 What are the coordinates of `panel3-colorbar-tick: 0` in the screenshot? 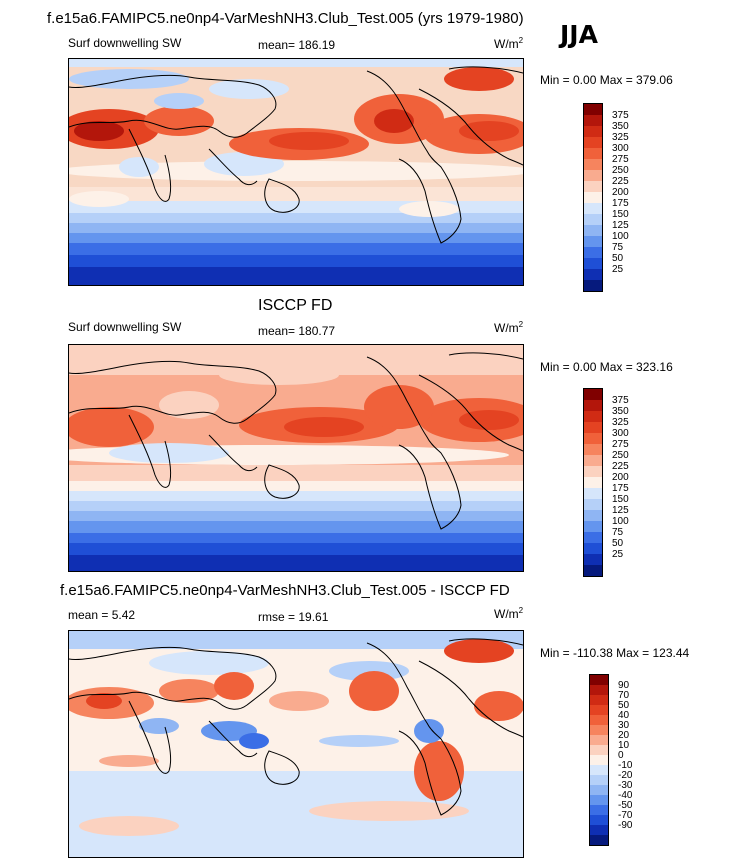 It's located at (621, 755).